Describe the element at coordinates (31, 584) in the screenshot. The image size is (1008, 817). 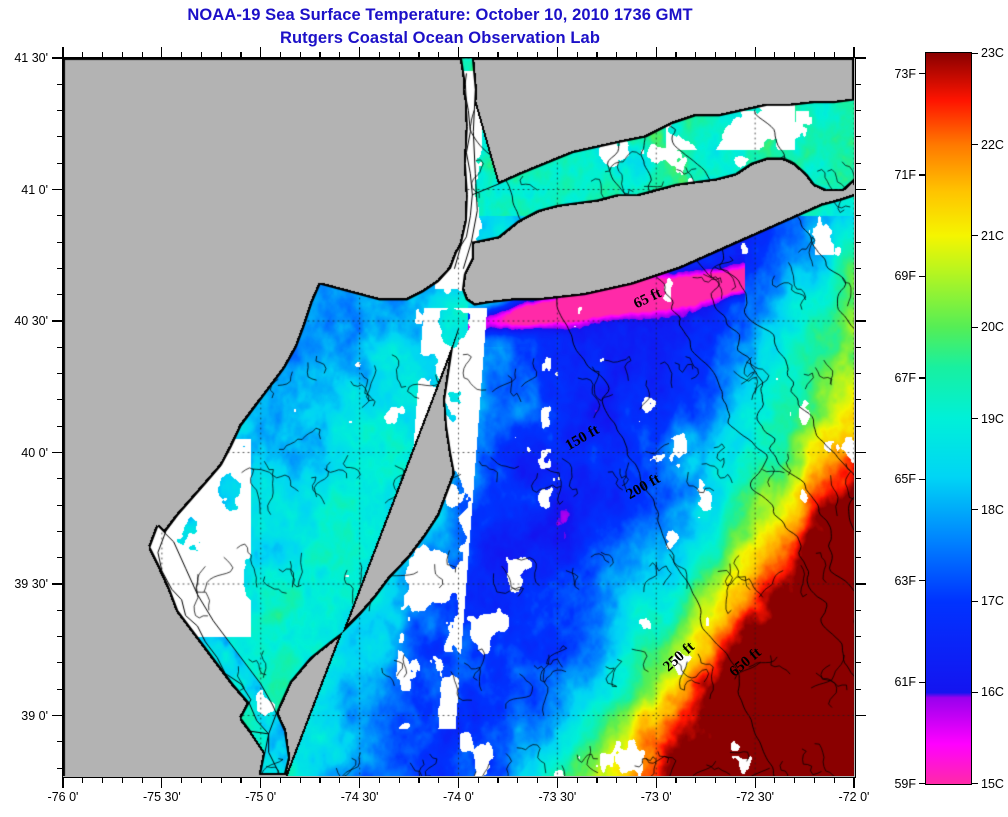
I see `latitude-tick-label: 39 30'` at that location.